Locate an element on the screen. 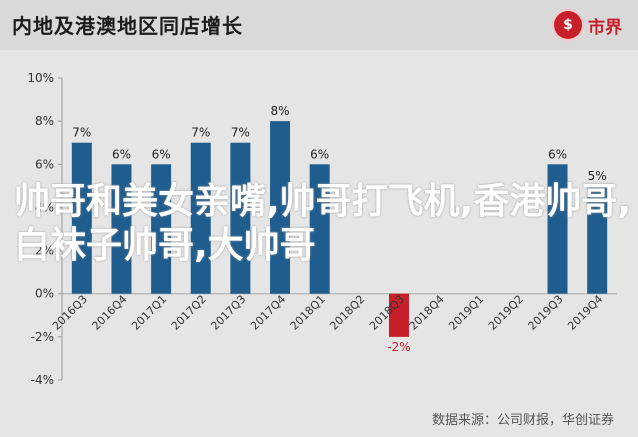  x-tick-label: 2019Q3 is located at coordinates (546, 313).